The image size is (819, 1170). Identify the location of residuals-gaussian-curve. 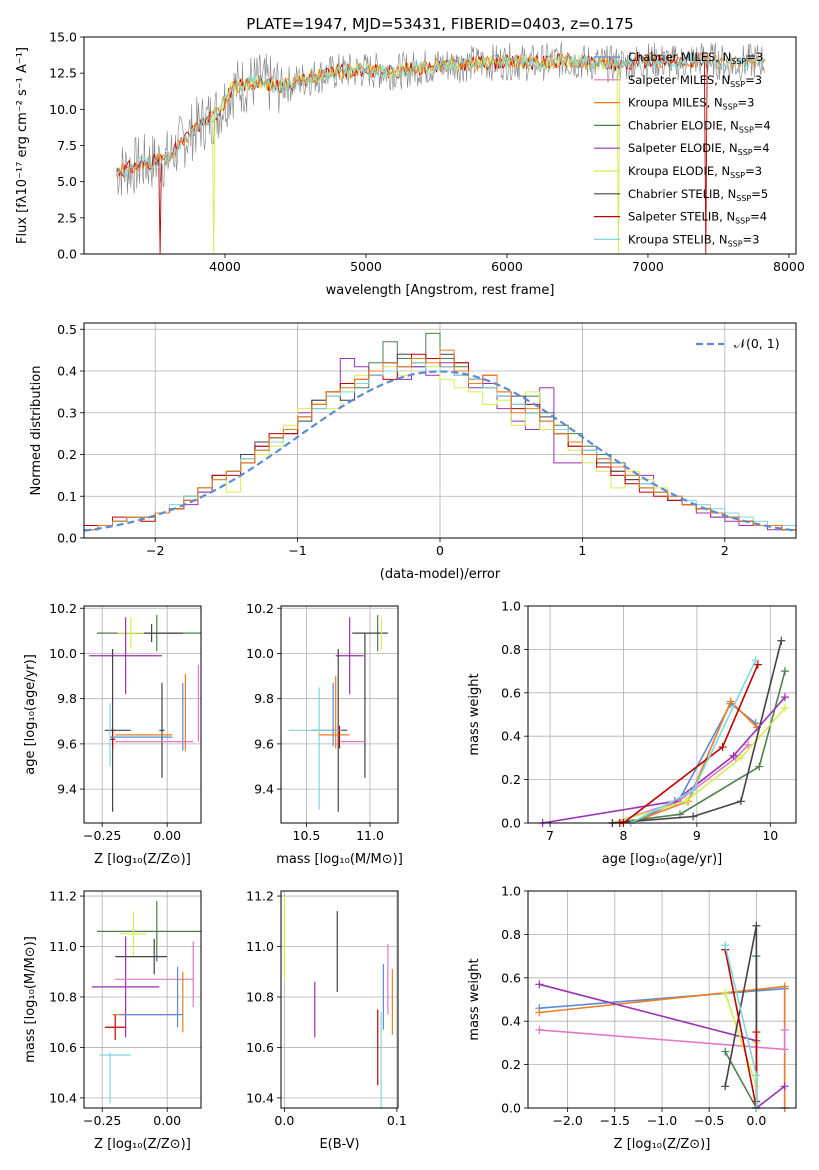
(440, 451).